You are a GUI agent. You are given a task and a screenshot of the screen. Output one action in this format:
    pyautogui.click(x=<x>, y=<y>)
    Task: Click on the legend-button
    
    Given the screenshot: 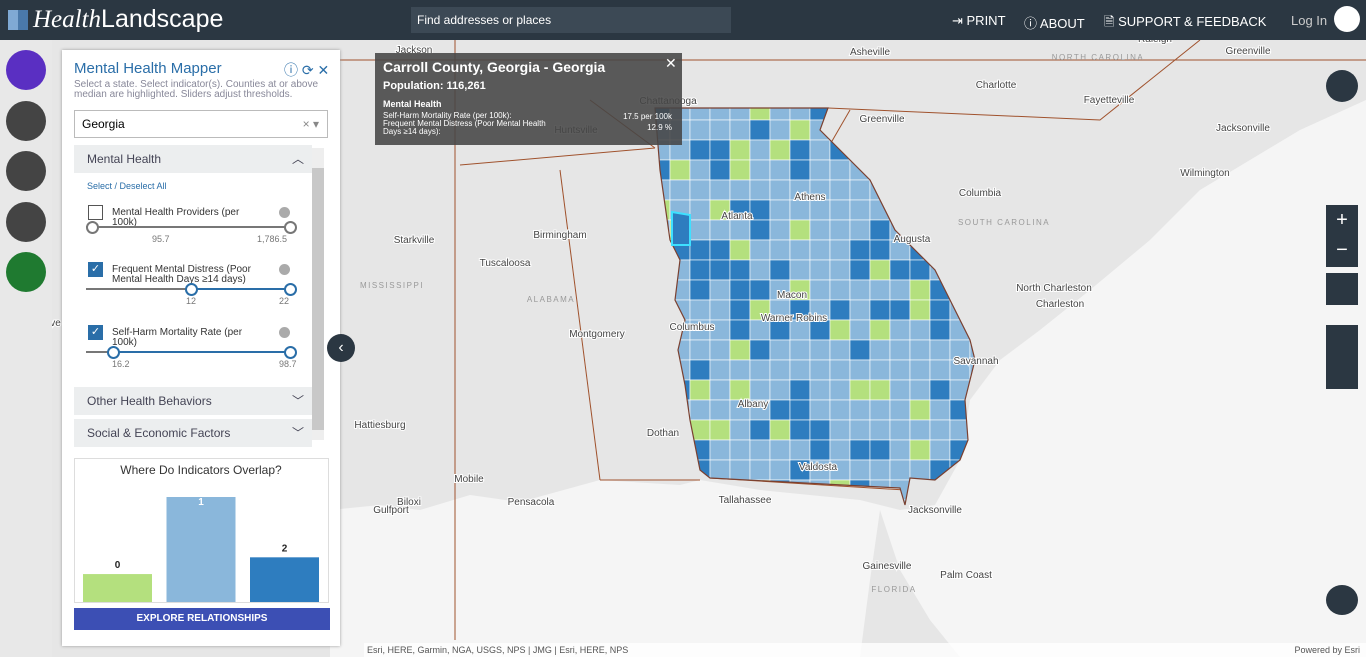 What is the action you would take?
    pyautogui.click(x=1342, y=600)
    